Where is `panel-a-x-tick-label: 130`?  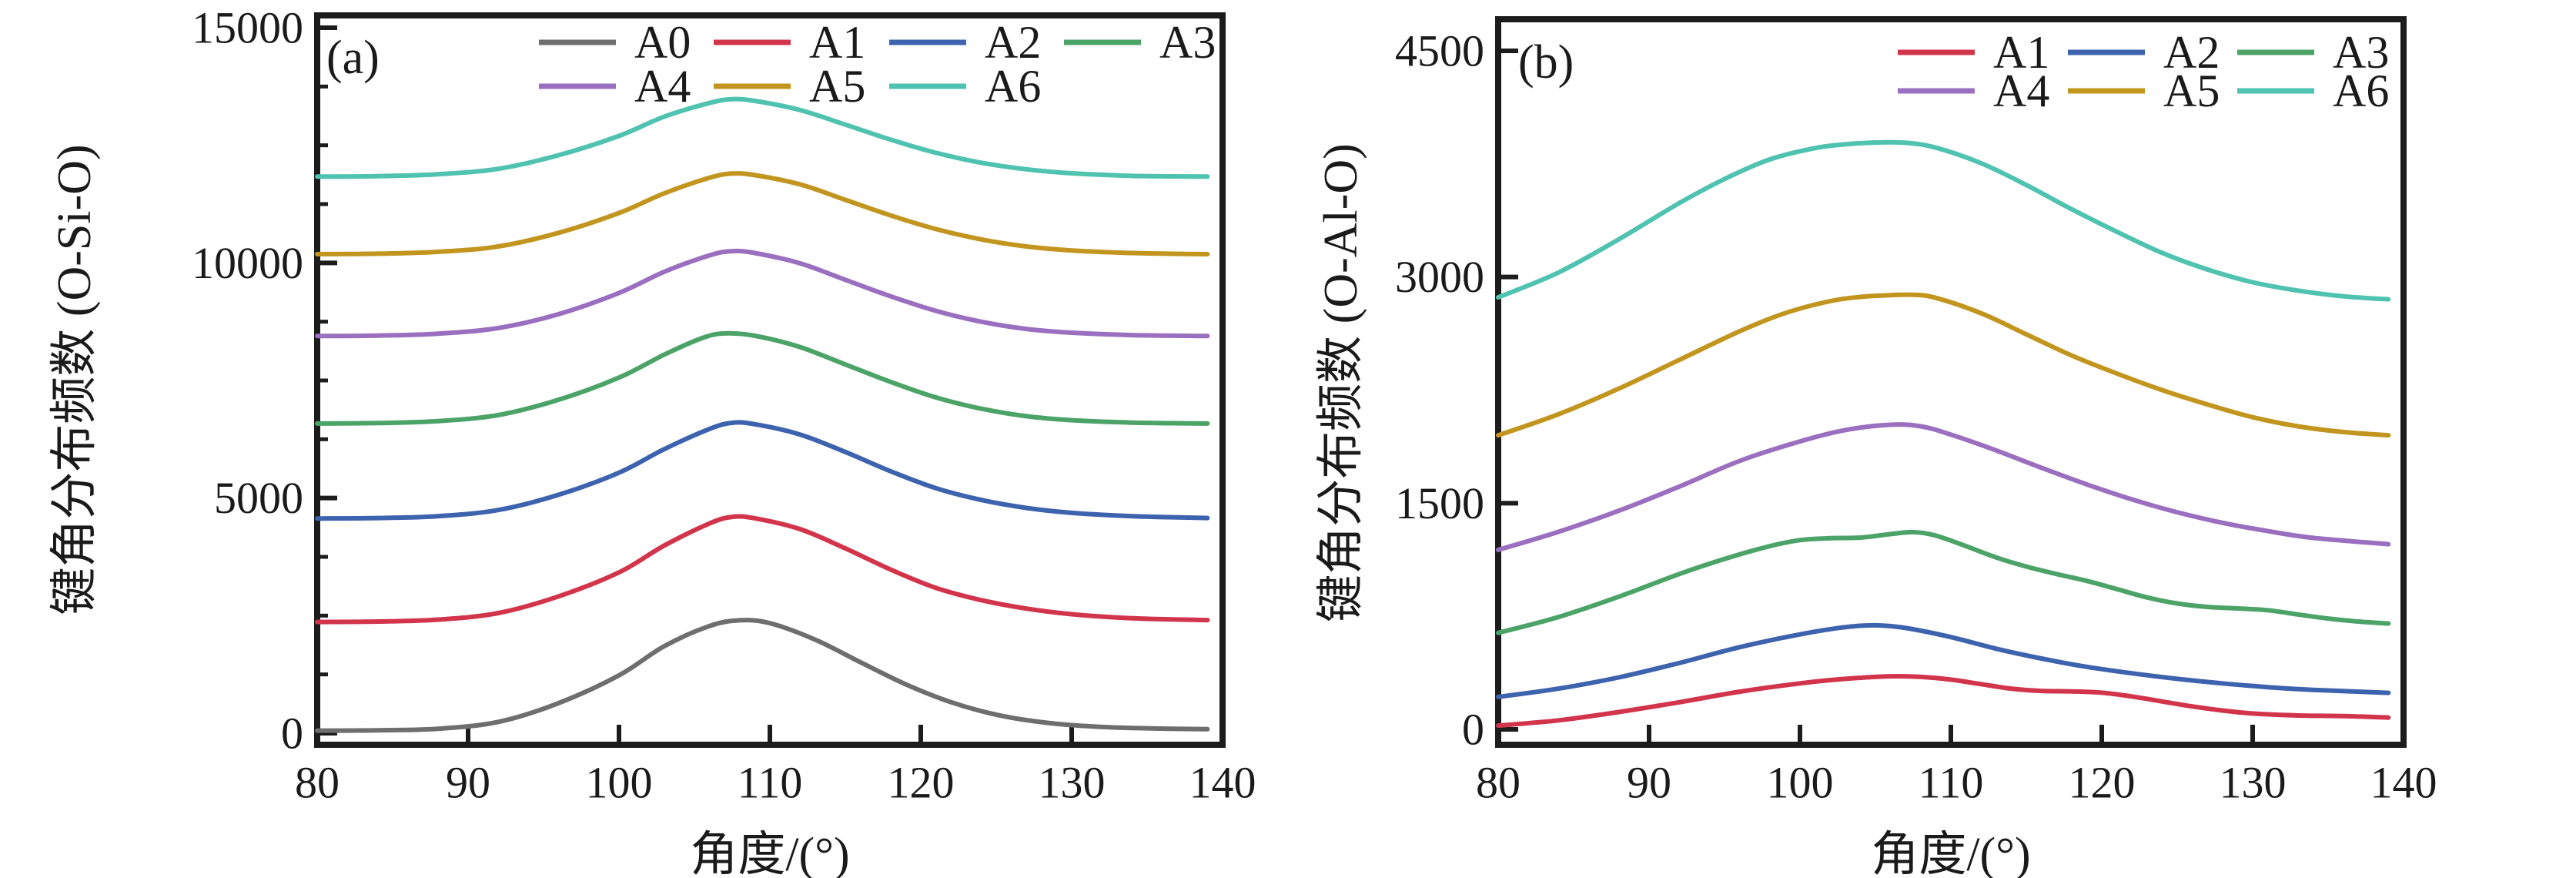 panel-a-x-tick-label: 130 is located at coordinates (1073, 783).